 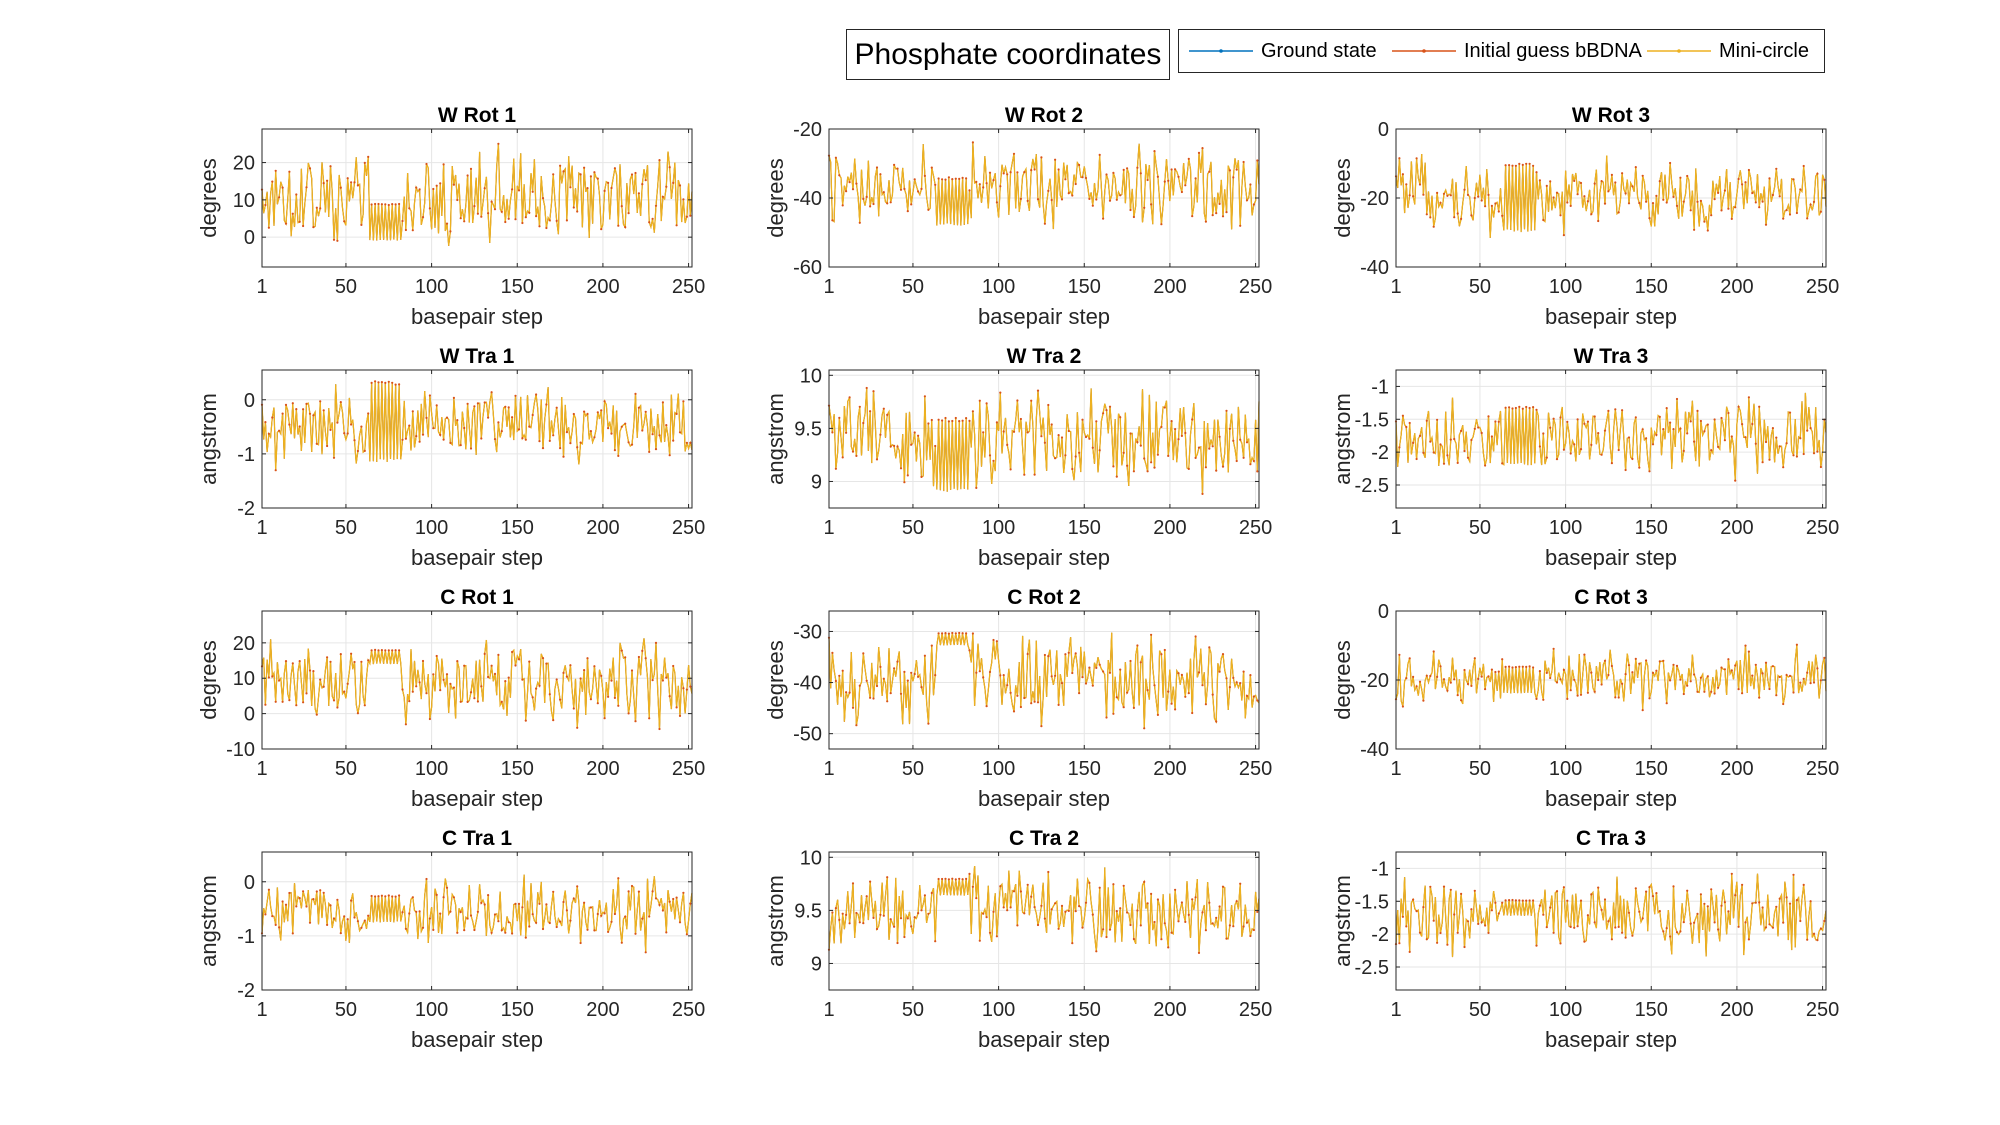 I want to click on y-axis-label: degrees, so click(x=775, y=680).